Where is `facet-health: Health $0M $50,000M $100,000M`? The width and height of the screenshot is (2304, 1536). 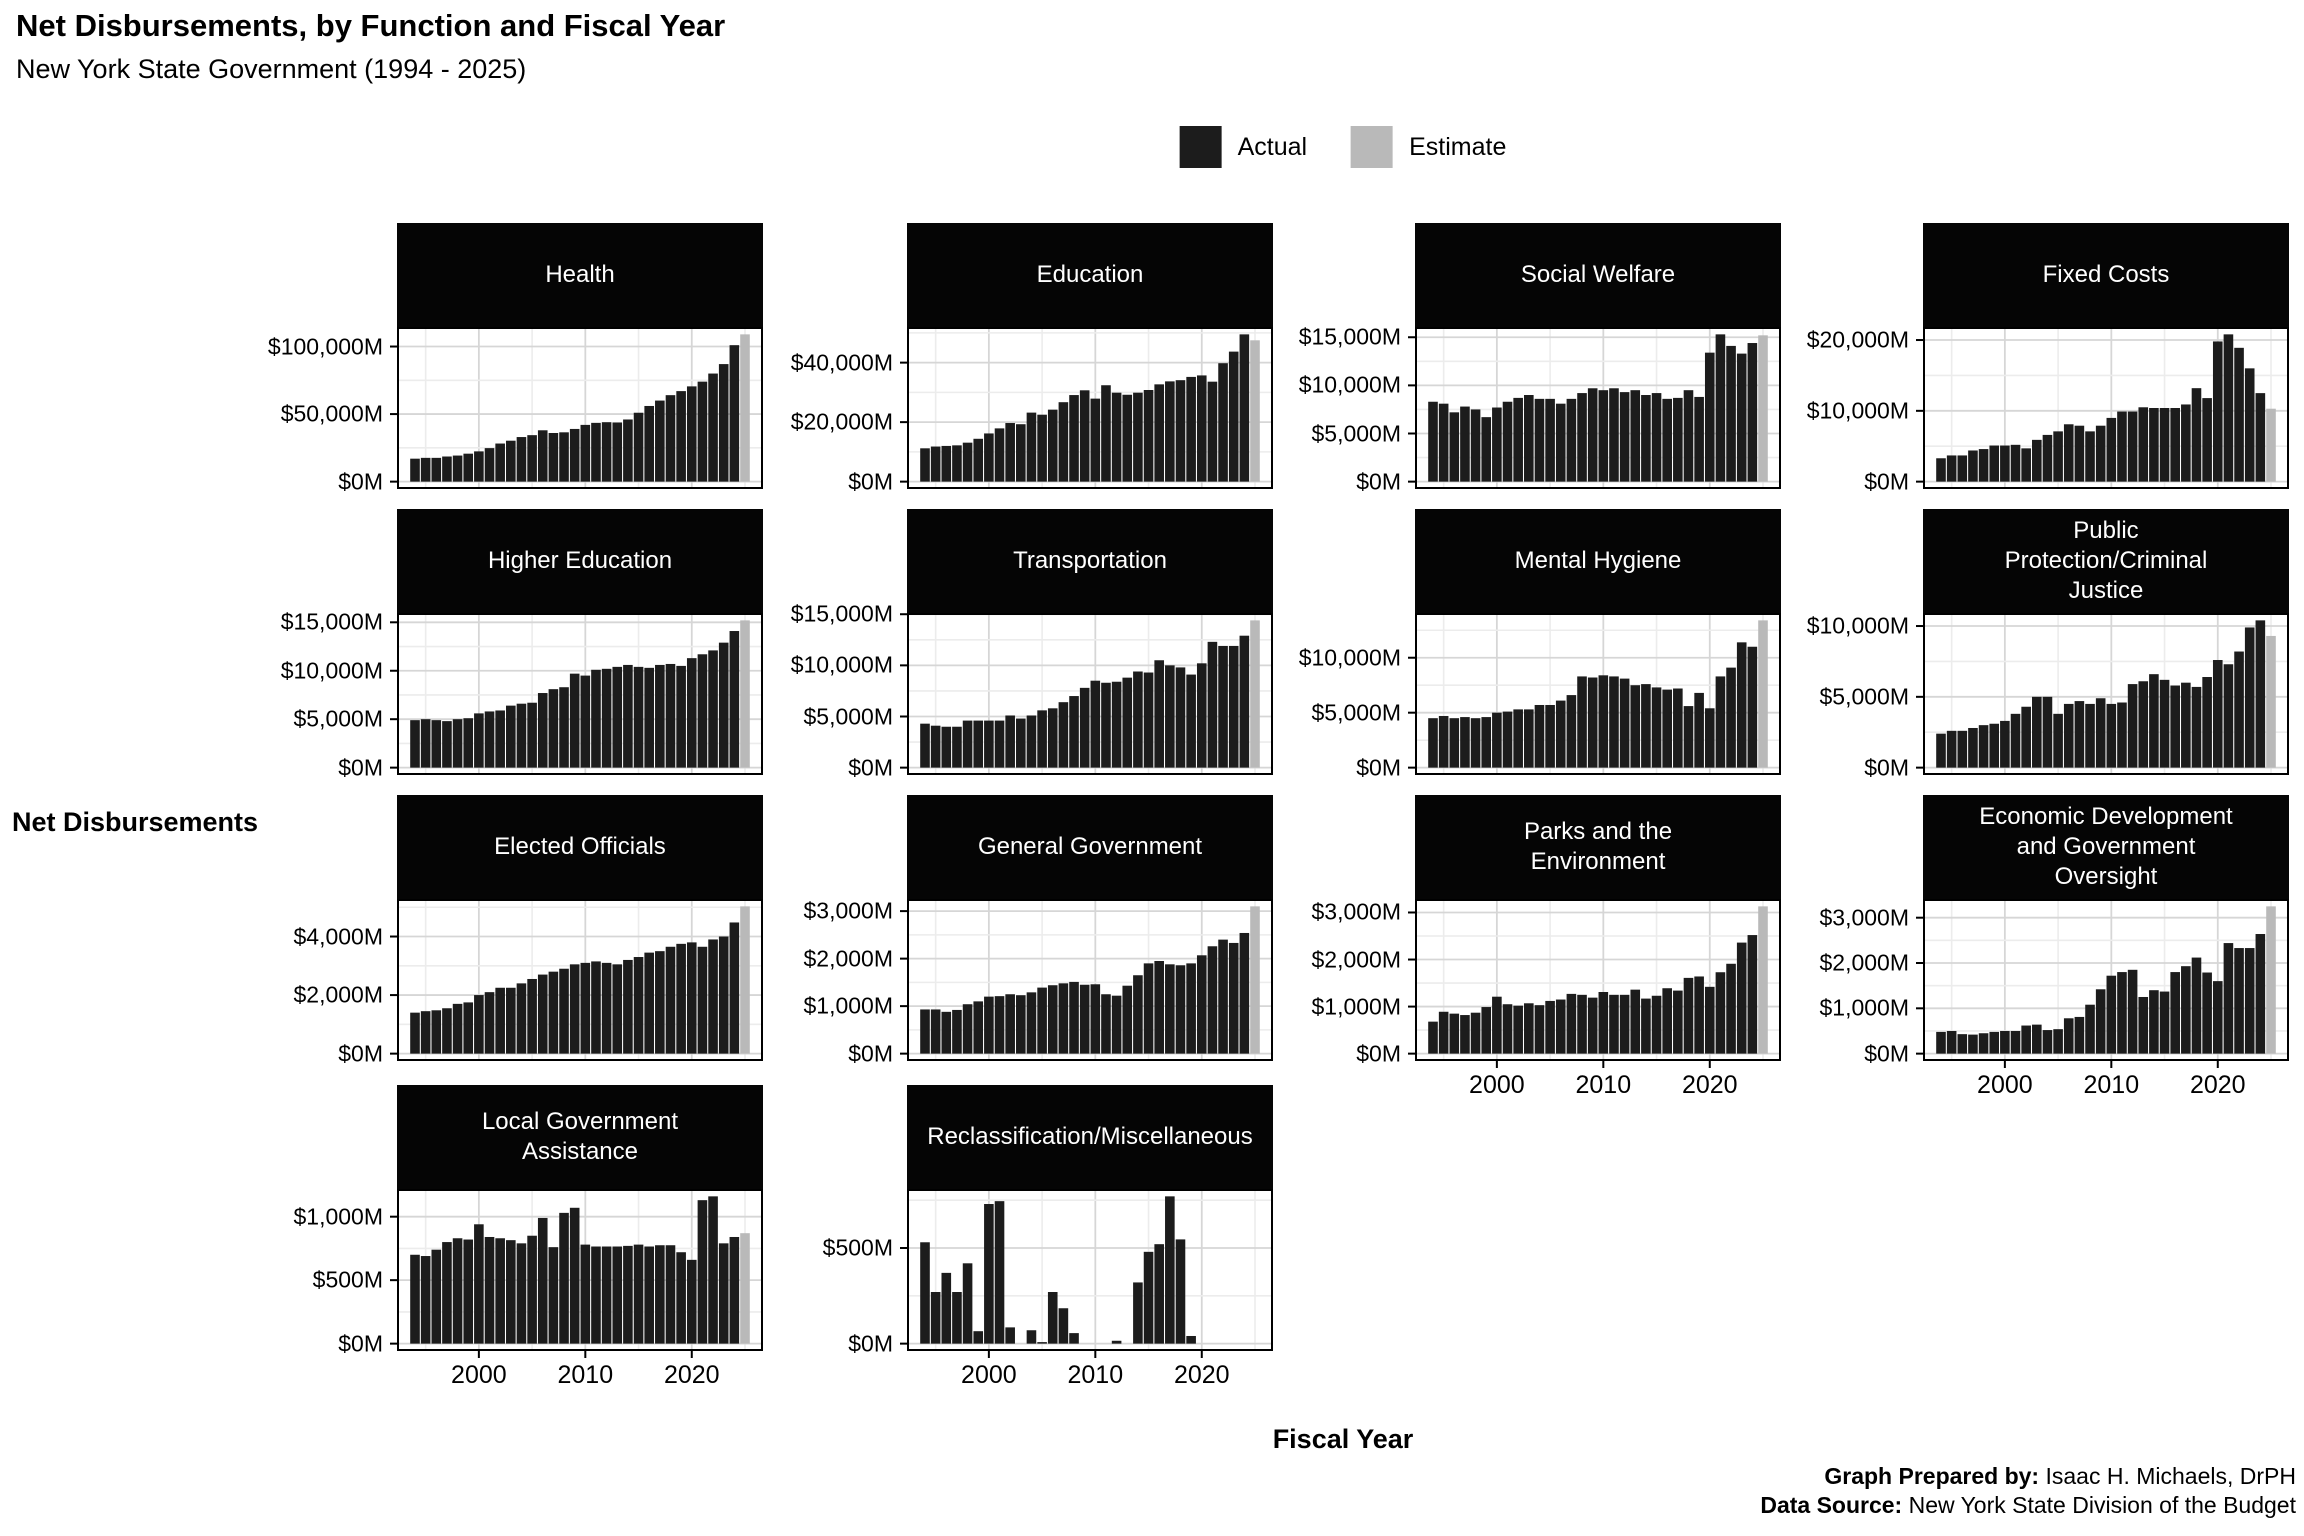 facet-health: Health $0M $50,000M $100,000M is located at coordinates (495, 358).